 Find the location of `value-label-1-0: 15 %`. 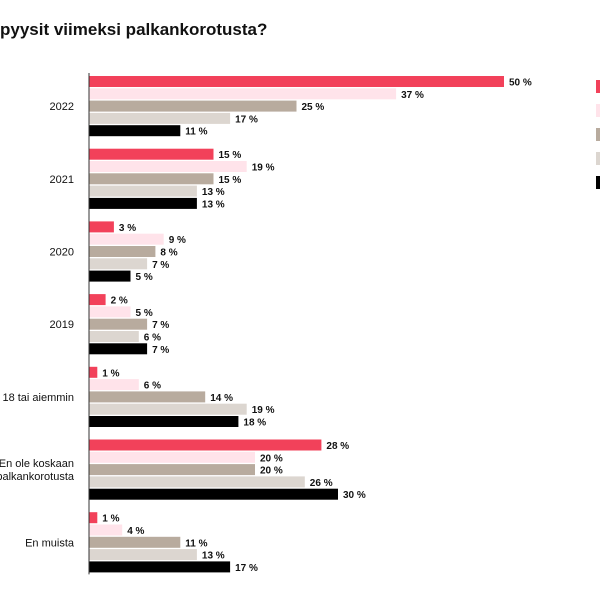

value-label-1-0: 15 % is located at coordinates (230, 155).